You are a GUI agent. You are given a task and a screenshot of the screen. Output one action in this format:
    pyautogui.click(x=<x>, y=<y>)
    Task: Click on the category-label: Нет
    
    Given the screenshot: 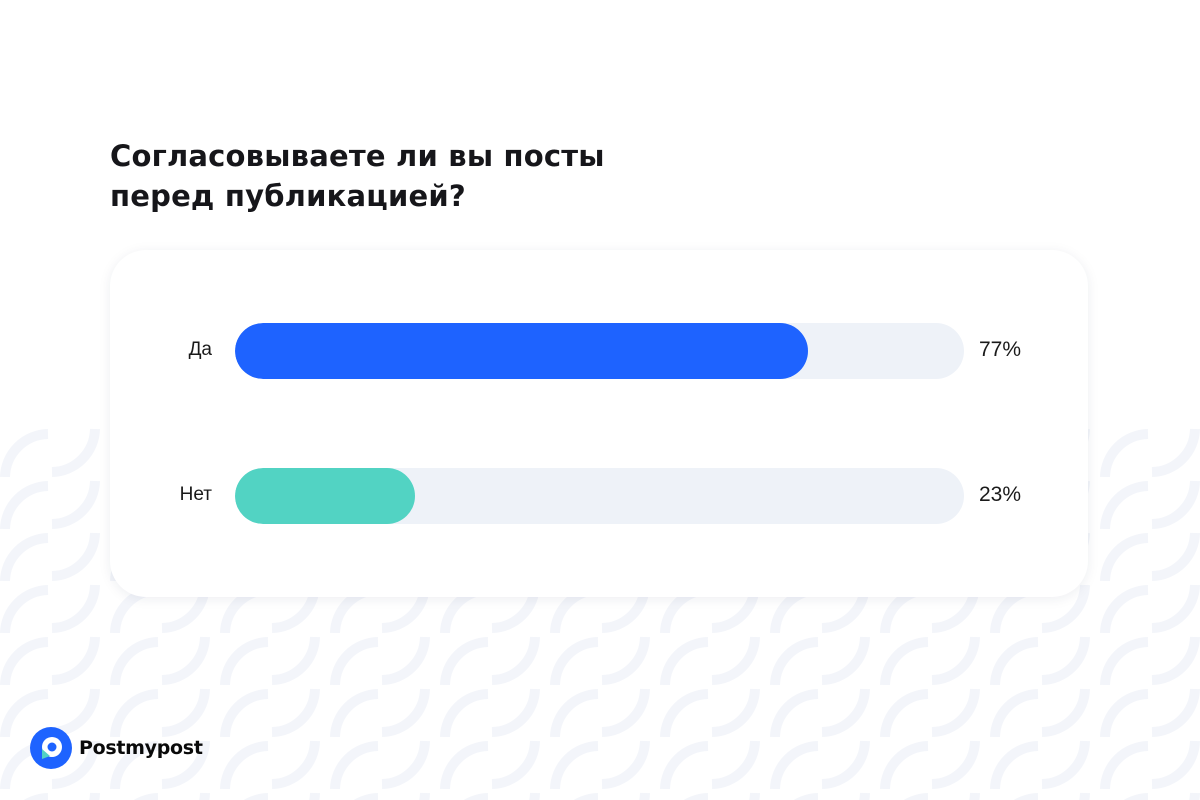 What is the action you would take?
    pyautogui.click(x=195, y=494)
    